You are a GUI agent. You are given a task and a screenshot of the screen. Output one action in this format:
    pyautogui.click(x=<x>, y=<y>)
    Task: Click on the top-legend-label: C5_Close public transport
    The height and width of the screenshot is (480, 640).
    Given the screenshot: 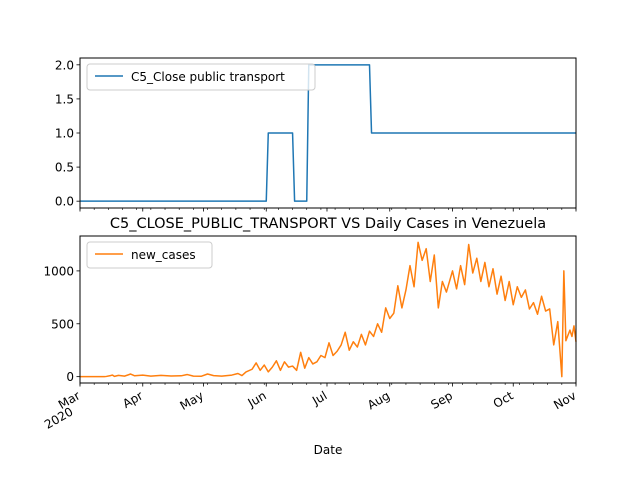 What is the action you would take?
    pyautogui.click(x=208, y=77)
    